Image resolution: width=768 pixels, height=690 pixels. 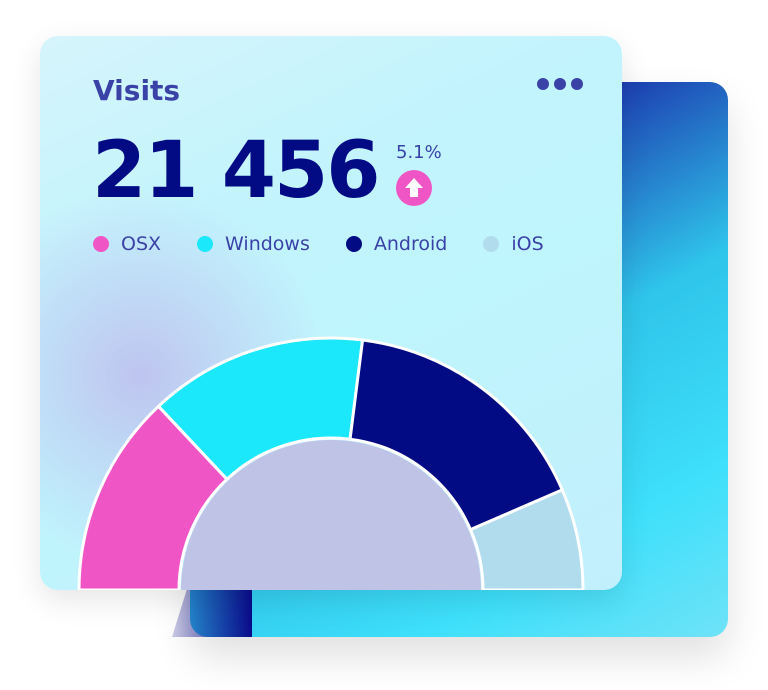 I want to click on more-options-icon, so click(x=560, y=84).